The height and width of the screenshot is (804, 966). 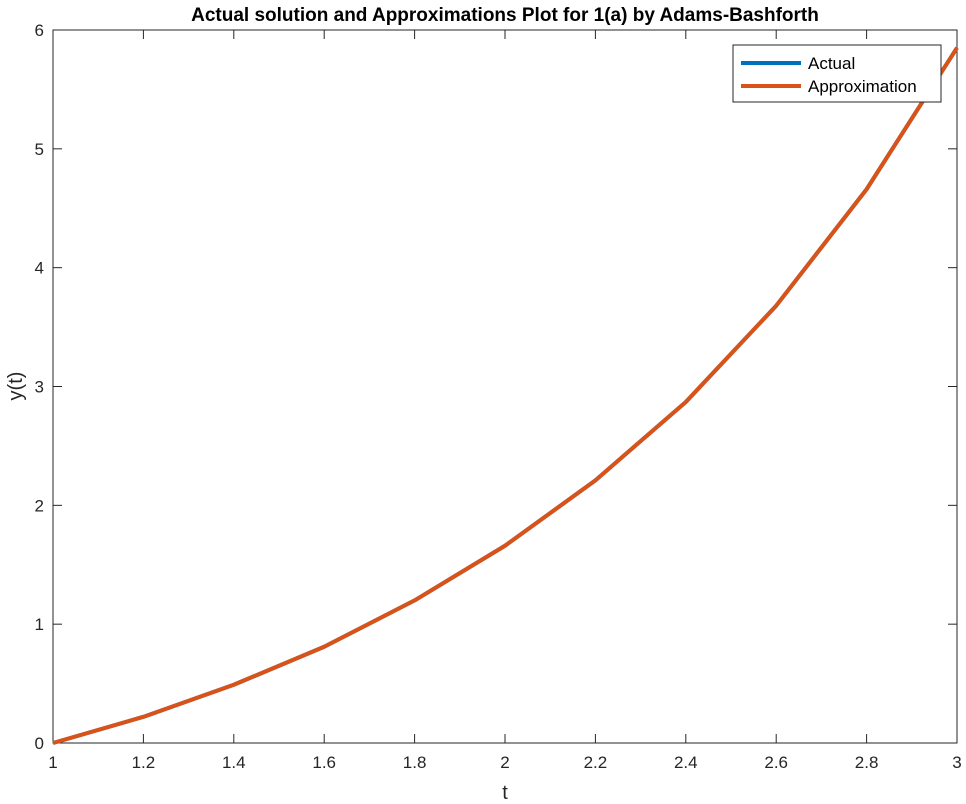 I want to click on x-axis-label: t, so click(x=505, y=793).